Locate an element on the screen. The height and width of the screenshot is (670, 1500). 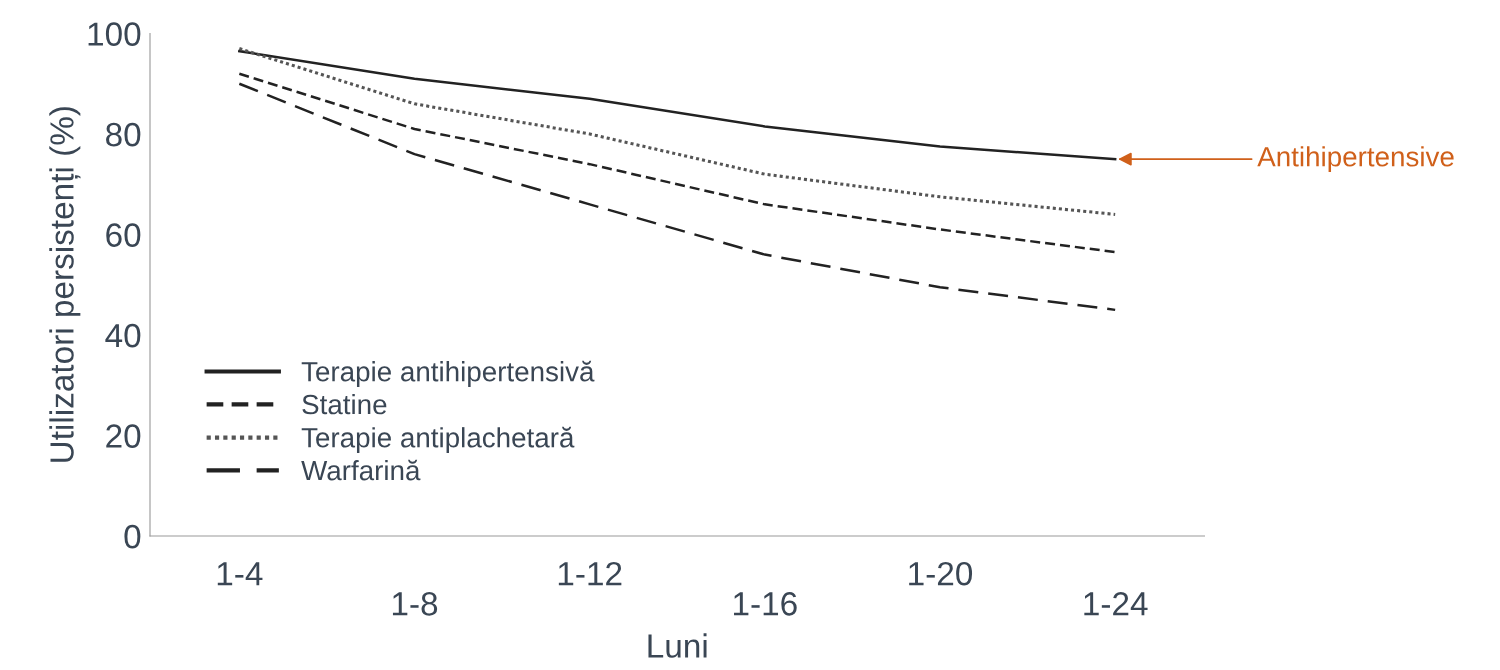
y-axis-title: Utilizatori persistenți (%) is located at coordinates (65, 284).